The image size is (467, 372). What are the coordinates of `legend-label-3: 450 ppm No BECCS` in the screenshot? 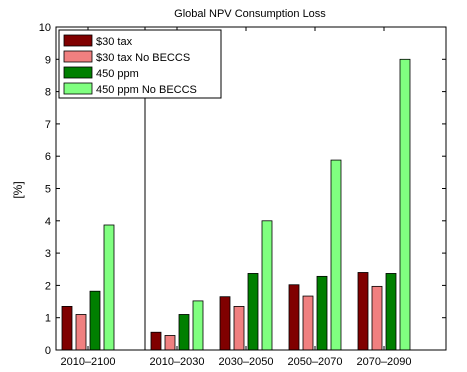 It's located at (146, 90).